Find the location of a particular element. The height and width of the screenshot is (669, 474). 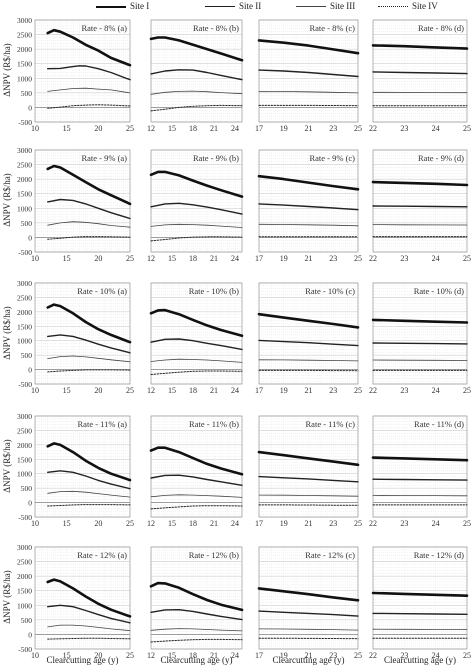

x-axis-label: Clearcutting age (y) is located at coordinates (196, 660).